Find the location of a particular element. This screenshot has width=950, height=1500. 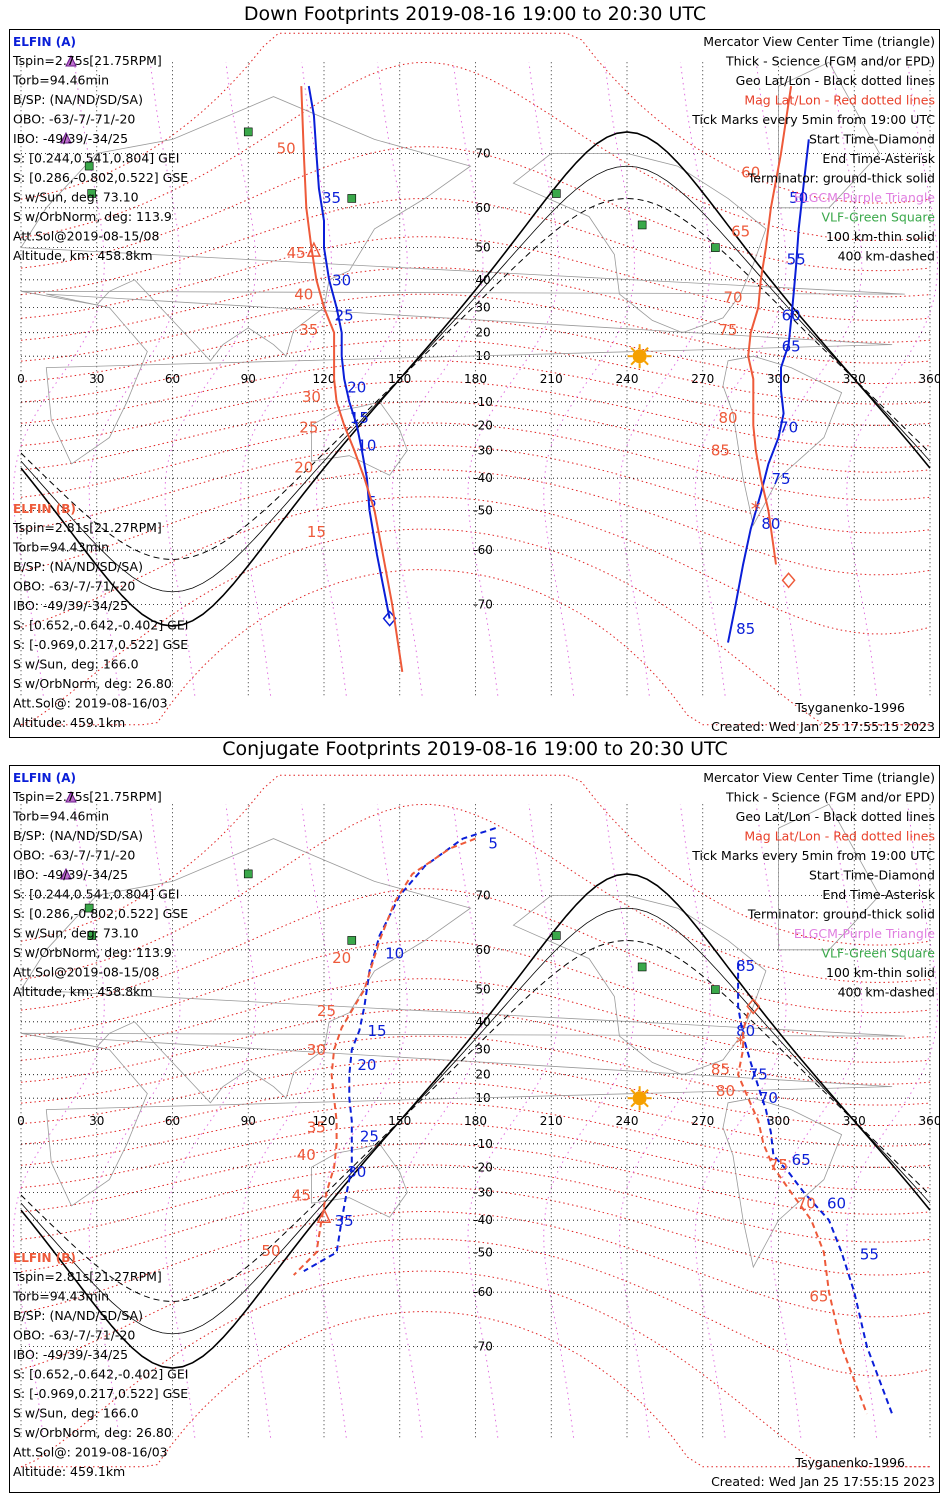

tick-time-label: 55 is located at coordinates (869, 1255).